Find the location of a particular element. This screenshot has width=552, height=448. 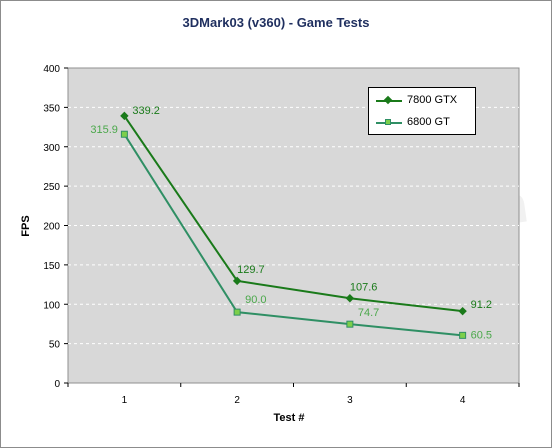

data-label: 74.7 is located at coordinates (368, 313).